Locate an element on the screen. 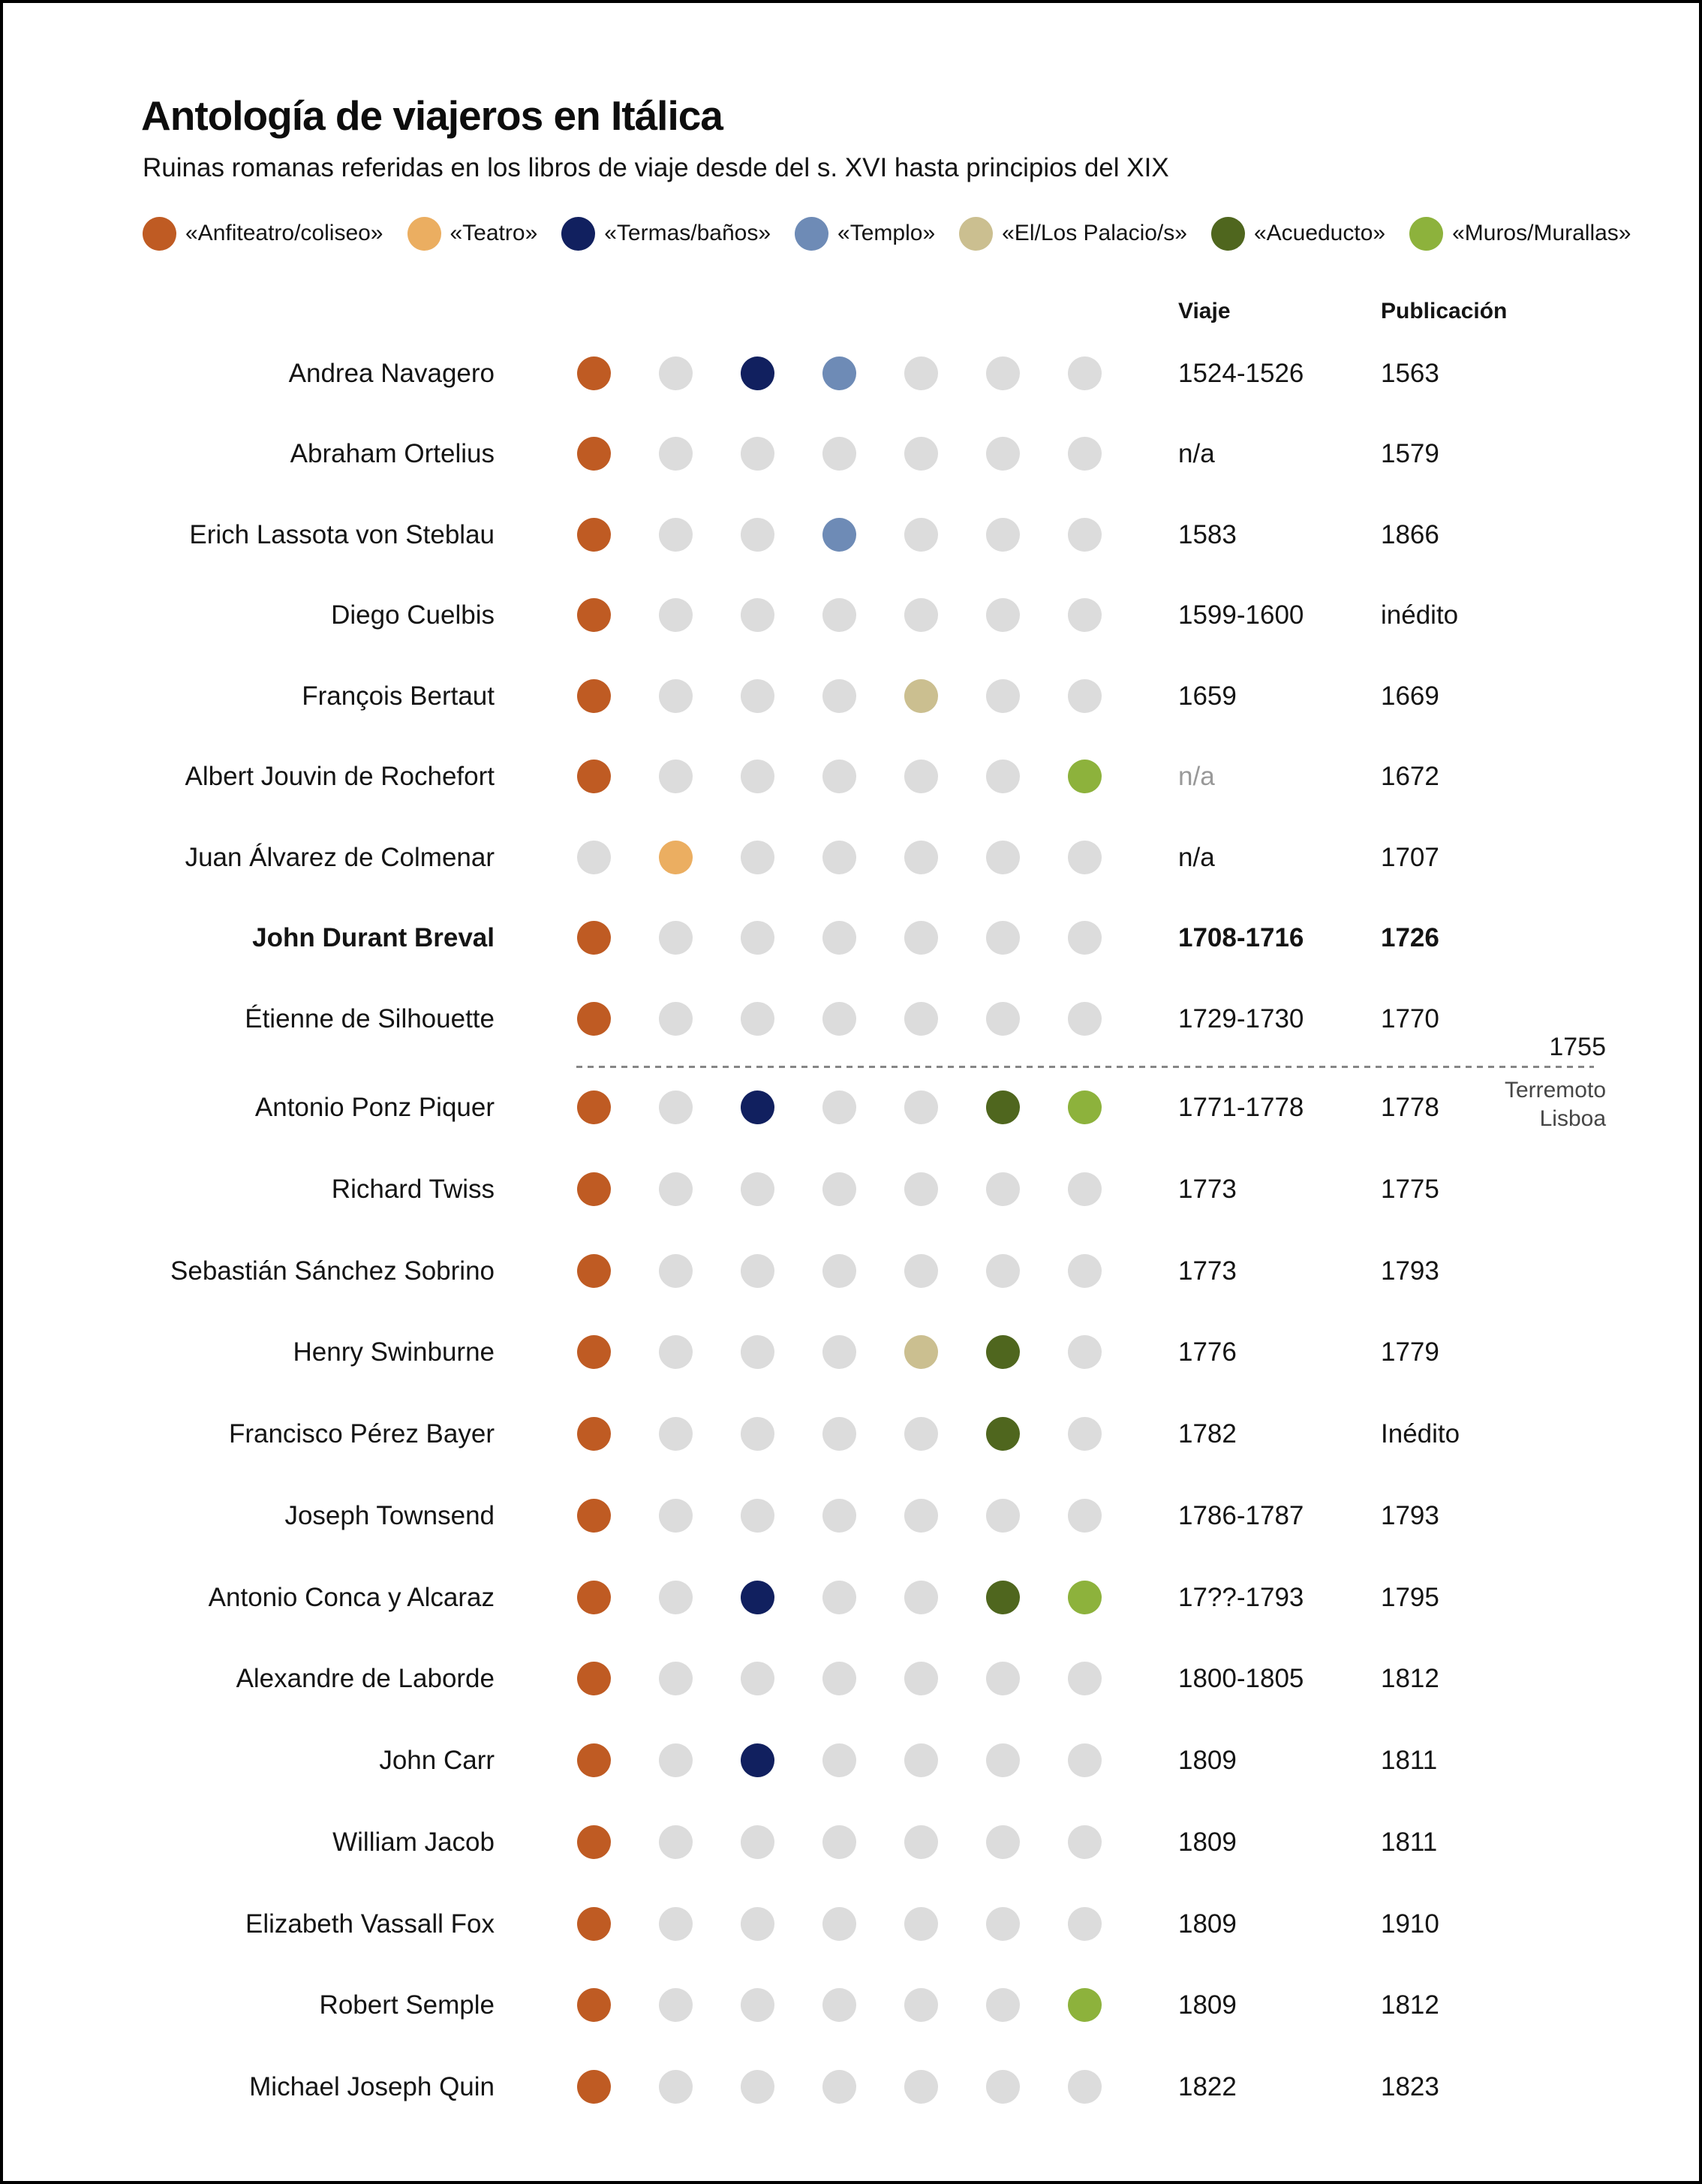 The width and height of the screenshot is (1702, 2184). traveler-row: Étienne de Silhouette 1729-1730 1770 is located at coordinates (851, 1019).